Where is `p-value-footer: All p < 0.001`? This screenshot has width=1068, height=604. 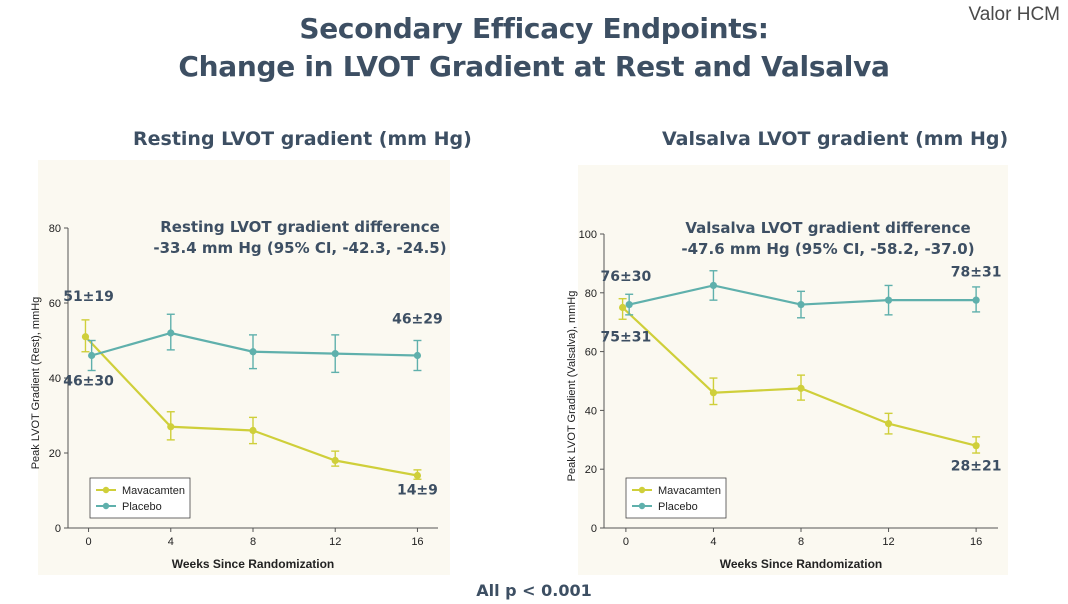 p-value-footer: All p < 0.001 is located at coordinates (534, 590).